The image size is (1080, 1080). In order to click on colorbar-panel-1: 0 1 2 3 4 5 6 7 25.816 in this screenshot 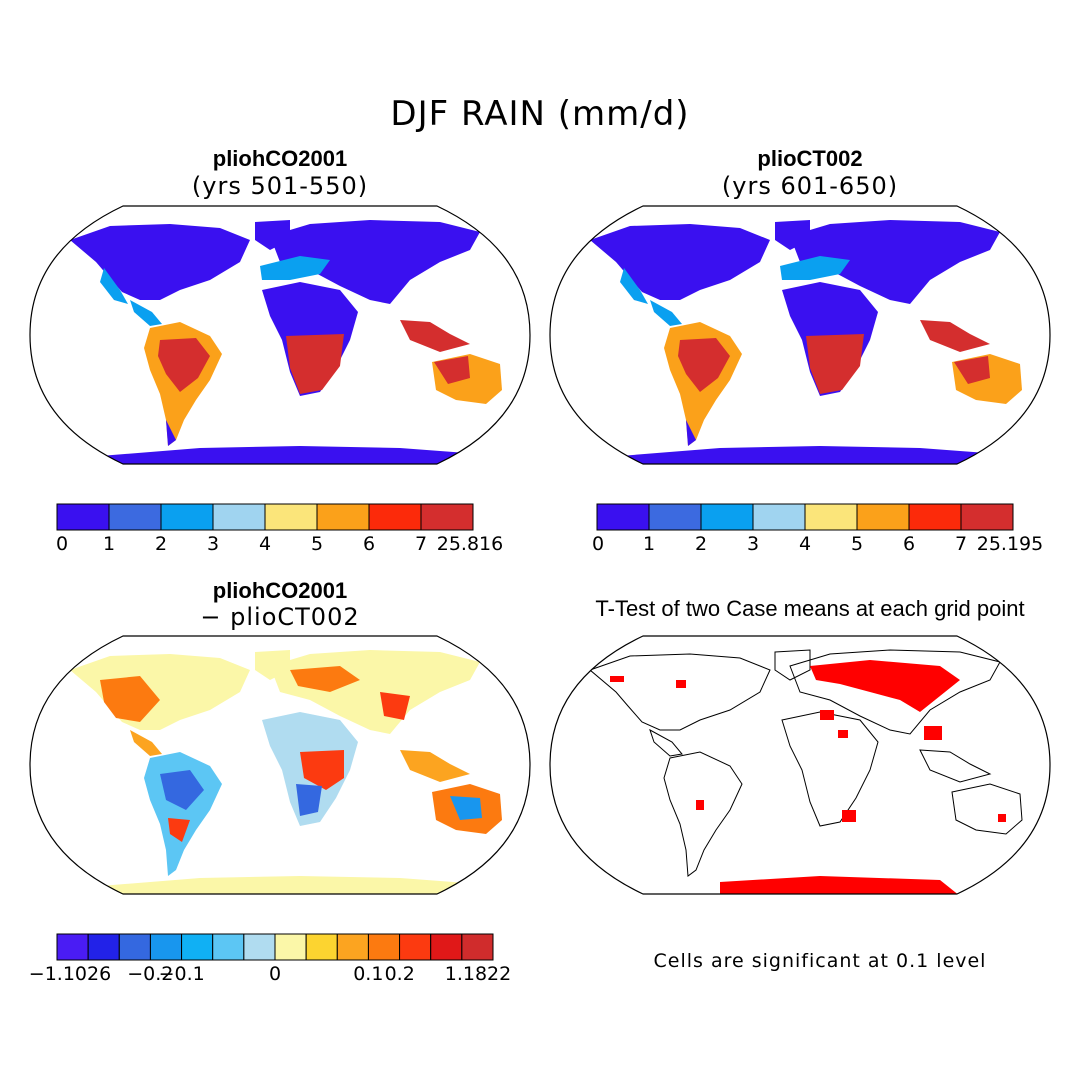, I will do `click(279, 529)`.